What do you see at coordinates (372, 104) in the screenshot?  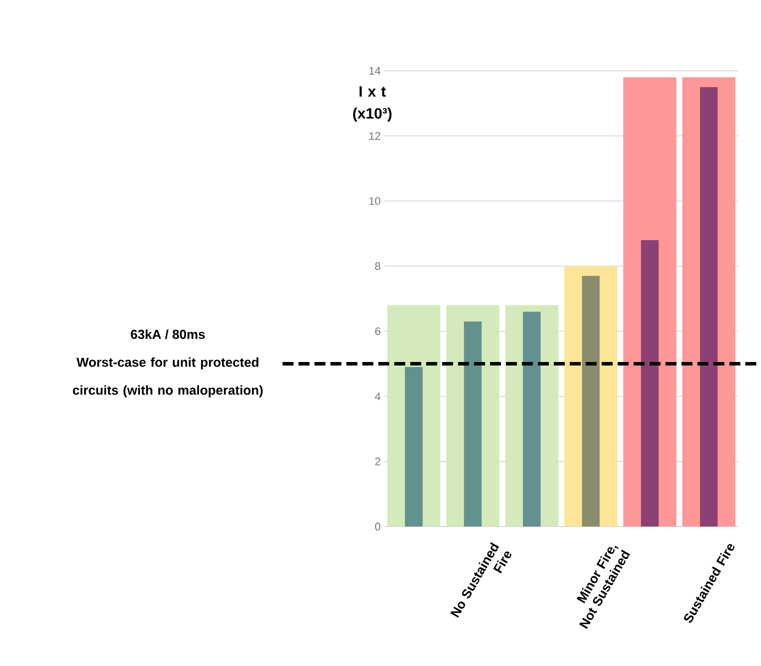 I see `y-axis-title: I x t (x10³)` at bounding box center [372, 104].